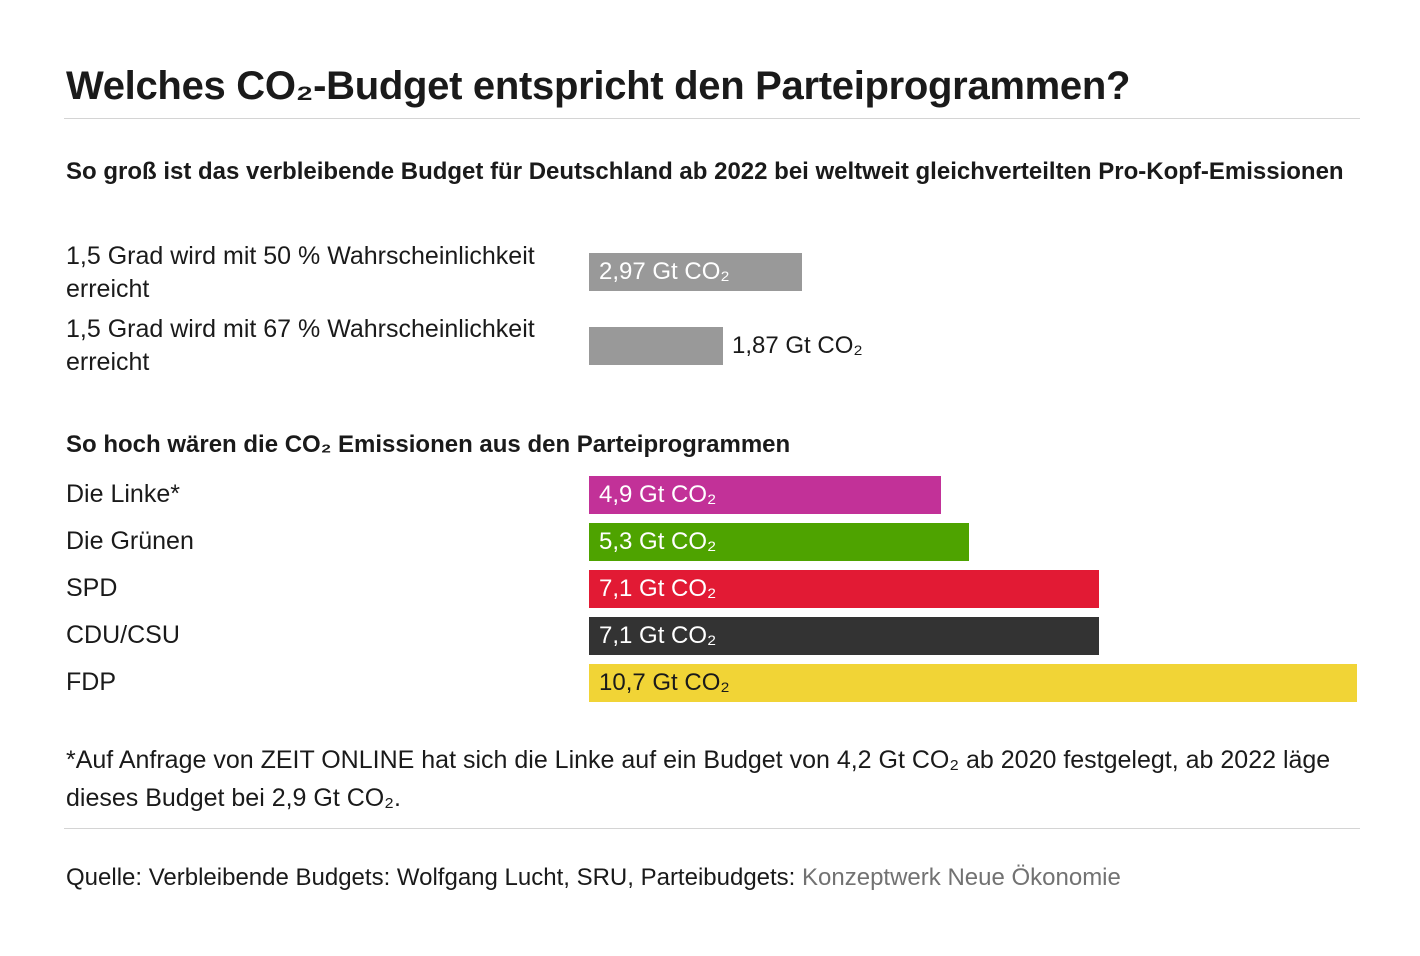 This screenshot has height=956, width=1420. I want to click on bar-value-label: 4,9 Gt CO₂, so click(658, 494).